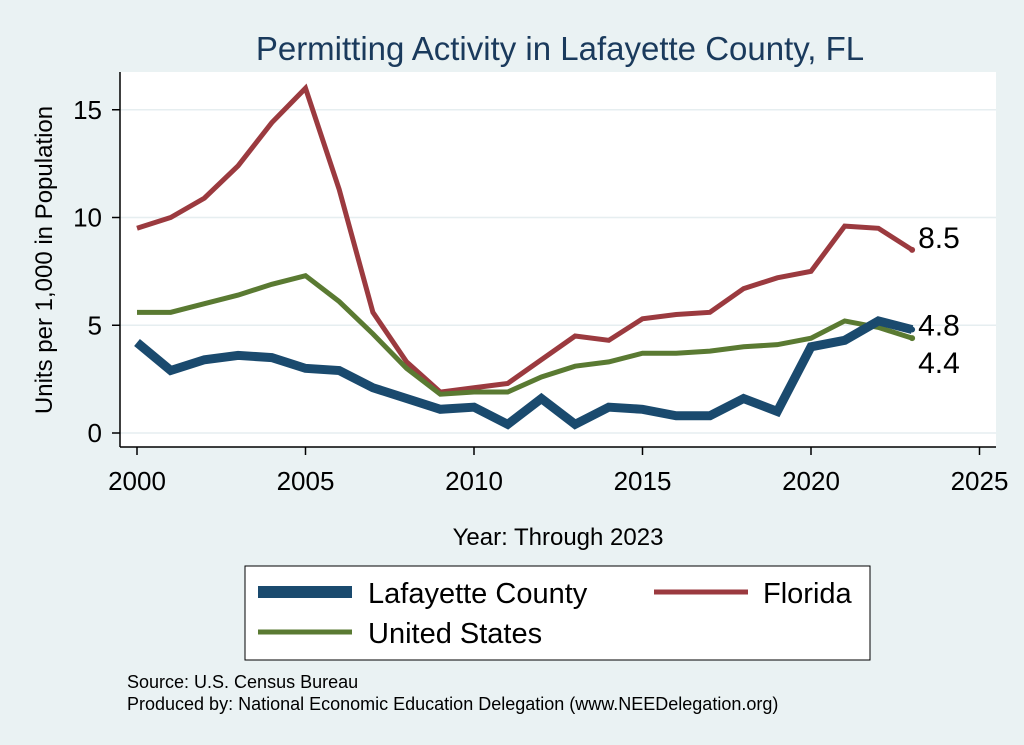 The width and height of the screenshot is (1024, 745). I want to click on end-label-florida: 8.5, so click(939, 238).